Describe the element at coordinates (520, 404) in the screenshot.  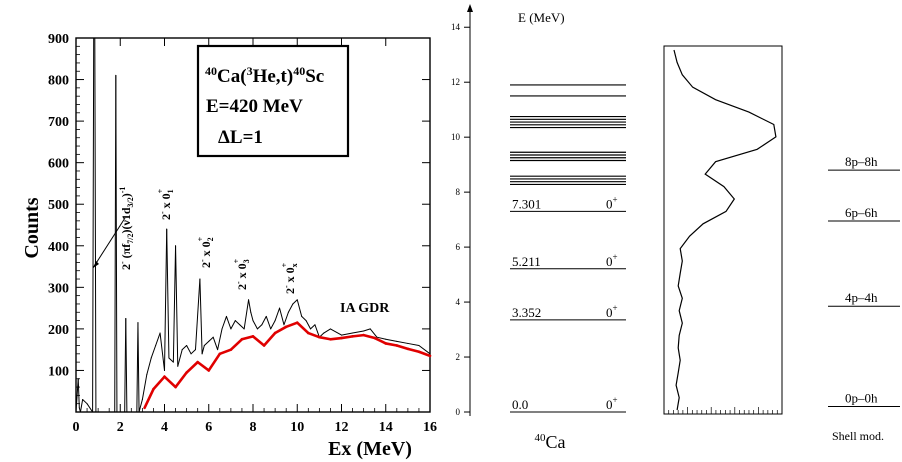
I see `level-energy-label: 0.0` at that location.